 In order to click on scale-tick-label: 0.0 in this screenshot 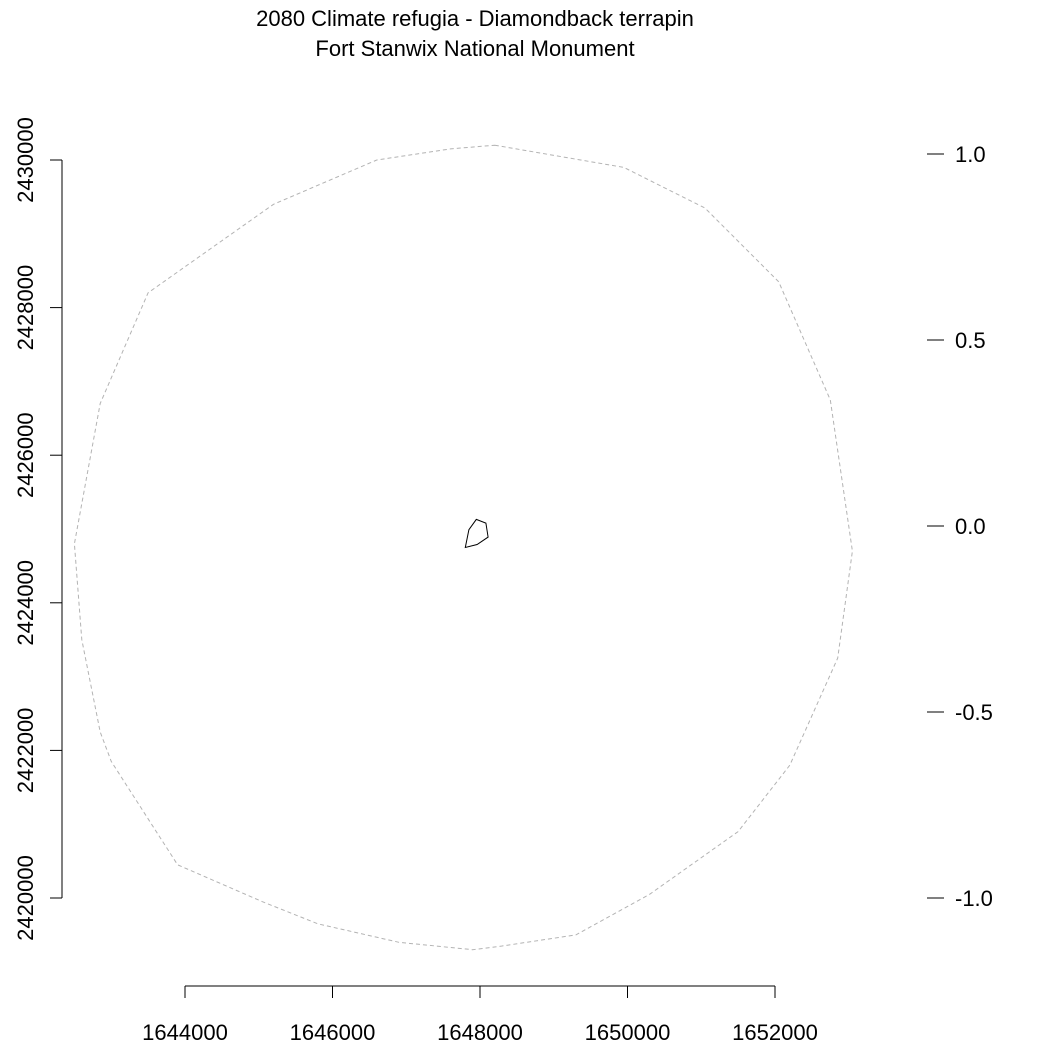, I will do `click(970, 526)`.